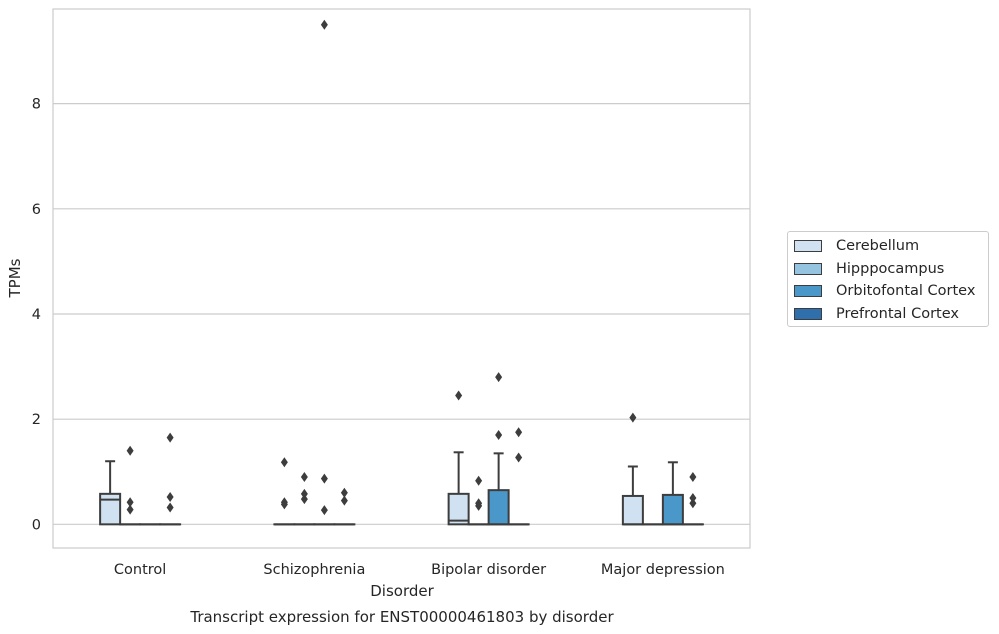  I want to click on y-tick-label: 4, so click(36, 315).